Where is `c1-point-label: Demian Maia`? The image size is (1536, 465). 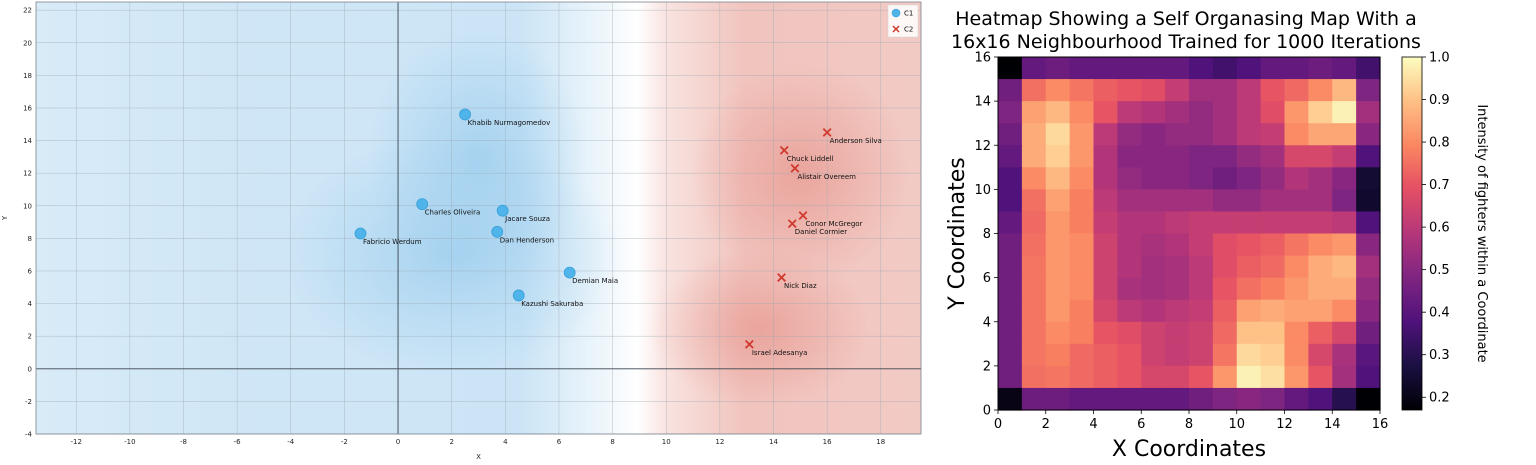
c1-point-label: Demian Maia is located at coordinates (595, 281).